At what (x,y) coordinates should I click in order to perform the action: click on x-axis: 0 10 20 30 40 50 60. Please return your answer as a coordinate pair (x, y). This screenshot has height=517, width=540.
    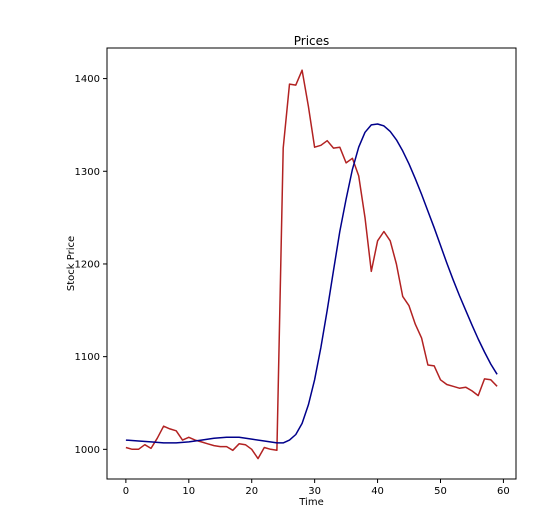
    Looking at the image, I should click on (316, 488).